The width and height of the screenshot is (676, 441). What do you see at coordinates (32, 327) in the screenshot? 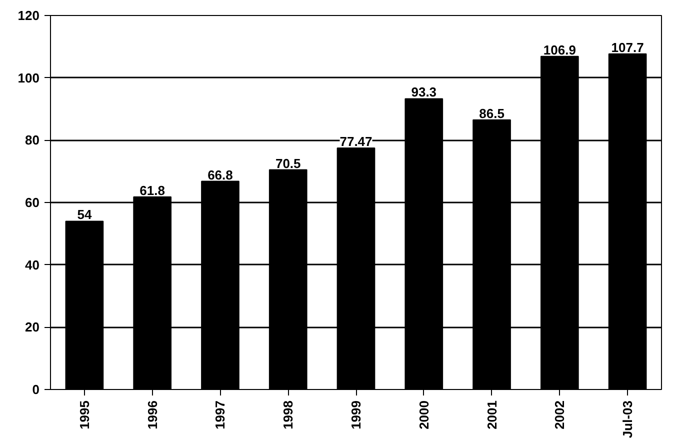
I see `y-tick-label: 20` at bounding box center [32, 327].